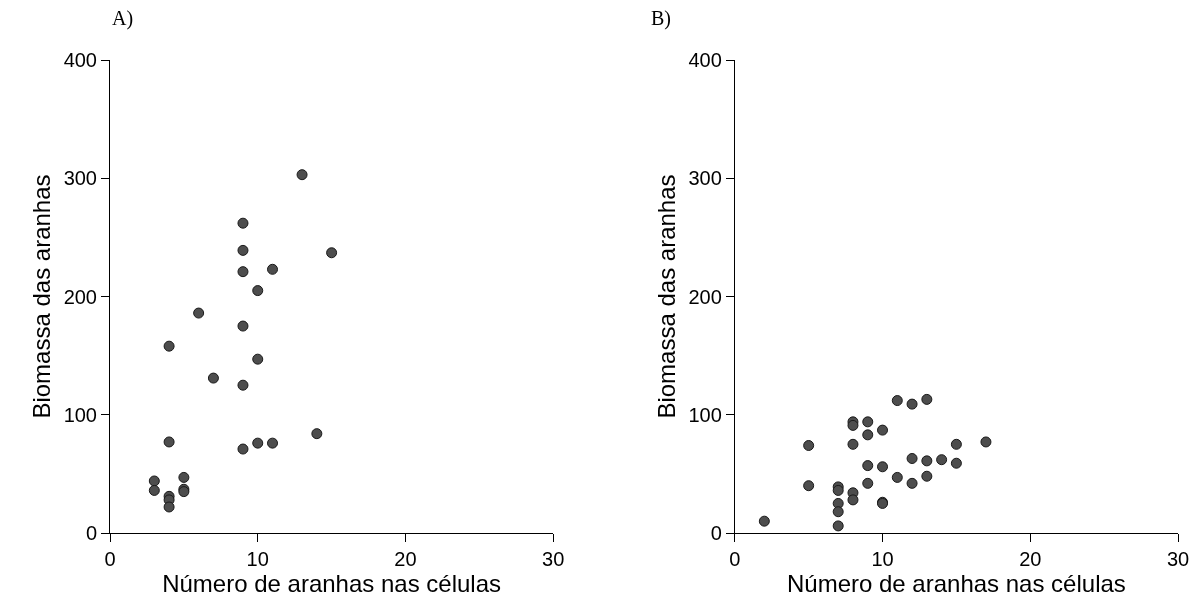 The height and width of the screenshot is (601, 1201). I want to click on chart-title: B), so click(661, 18).